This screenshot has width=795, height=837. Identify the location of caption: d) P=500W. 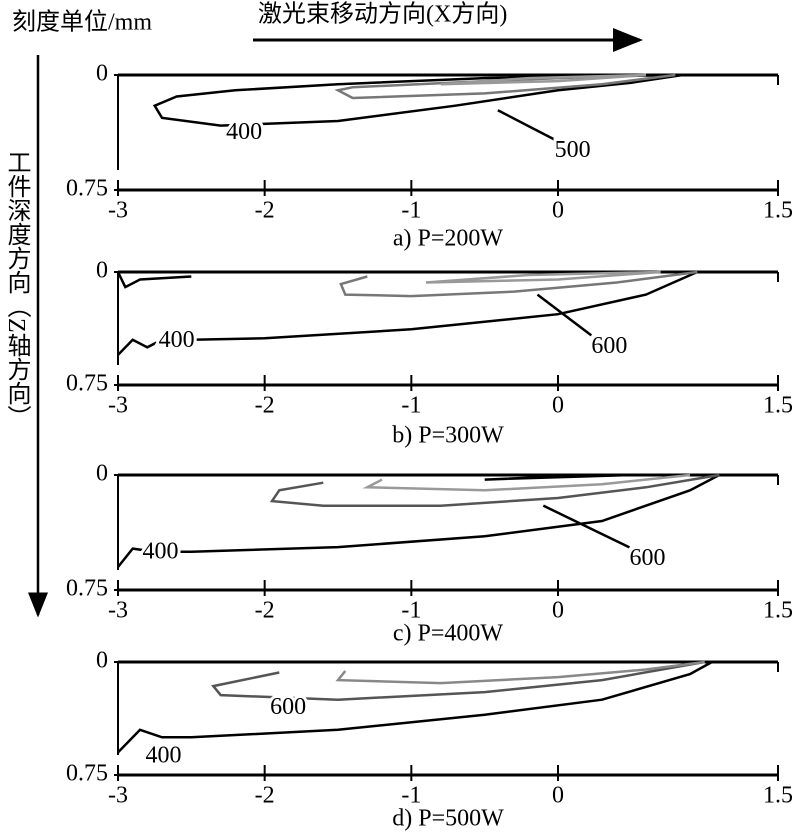
(448, 819).